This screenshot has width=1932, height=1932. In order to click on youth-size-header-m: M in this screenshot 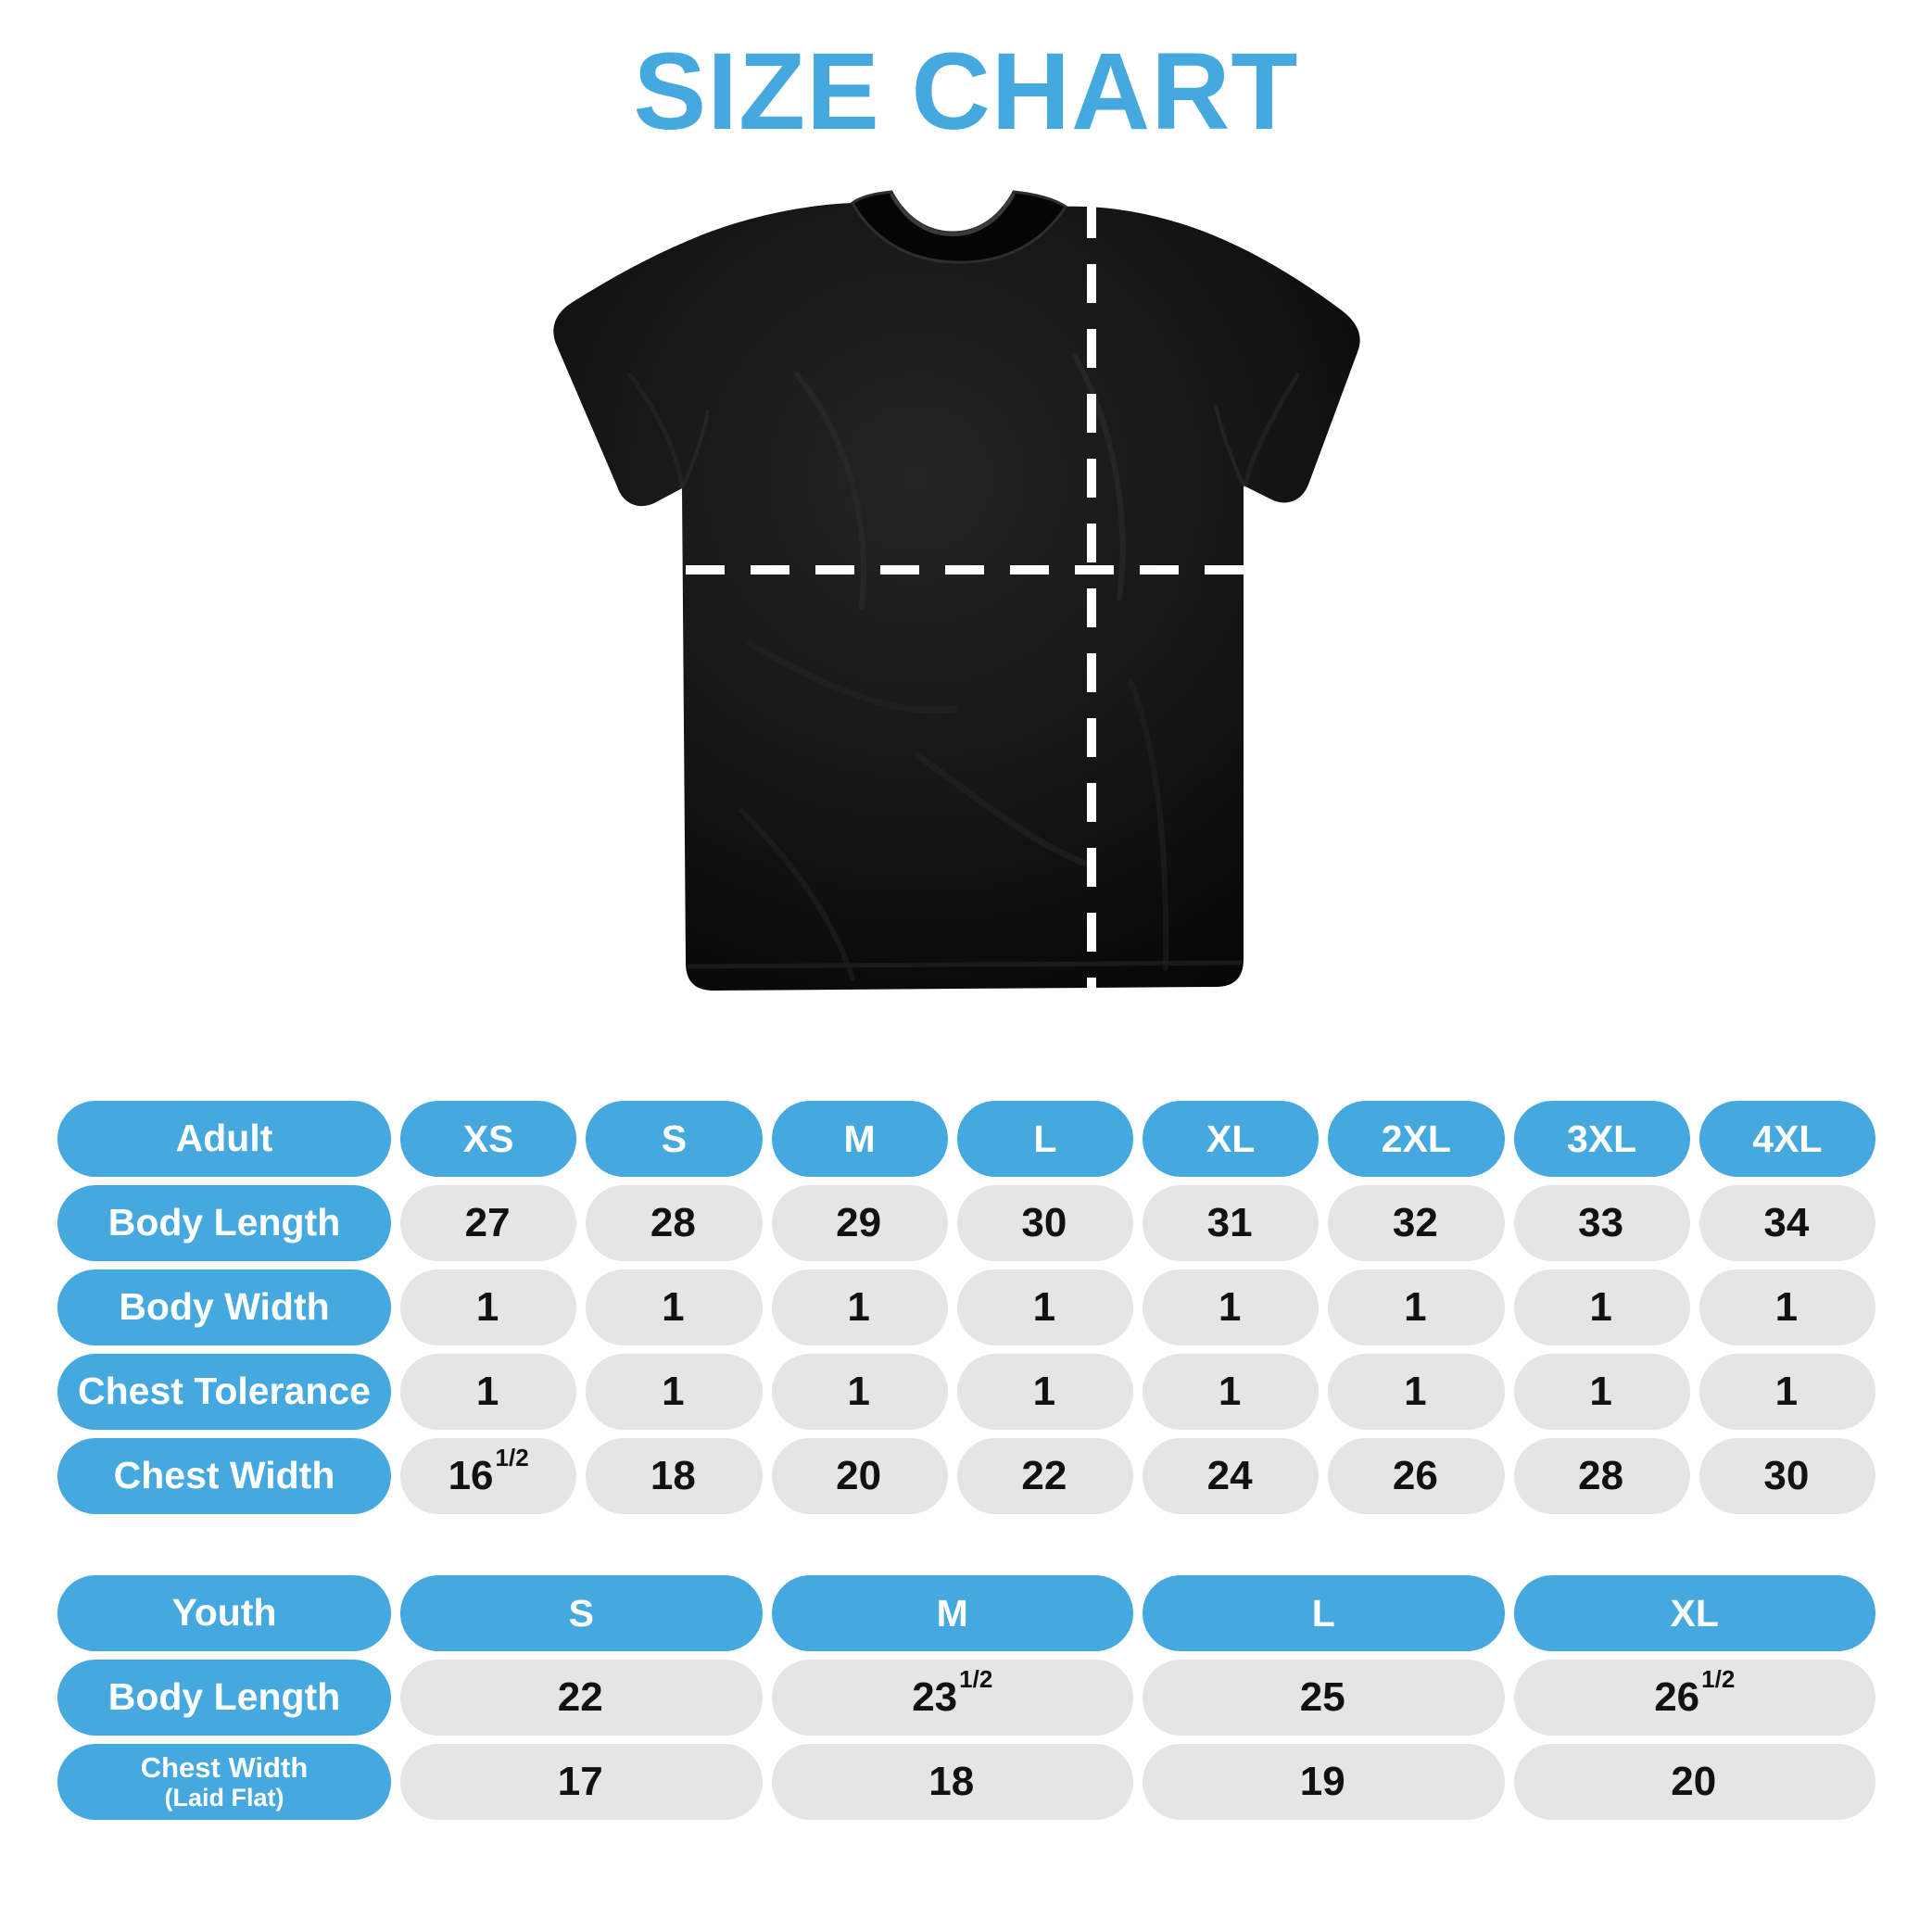, I will do `click(952, 1613)`.